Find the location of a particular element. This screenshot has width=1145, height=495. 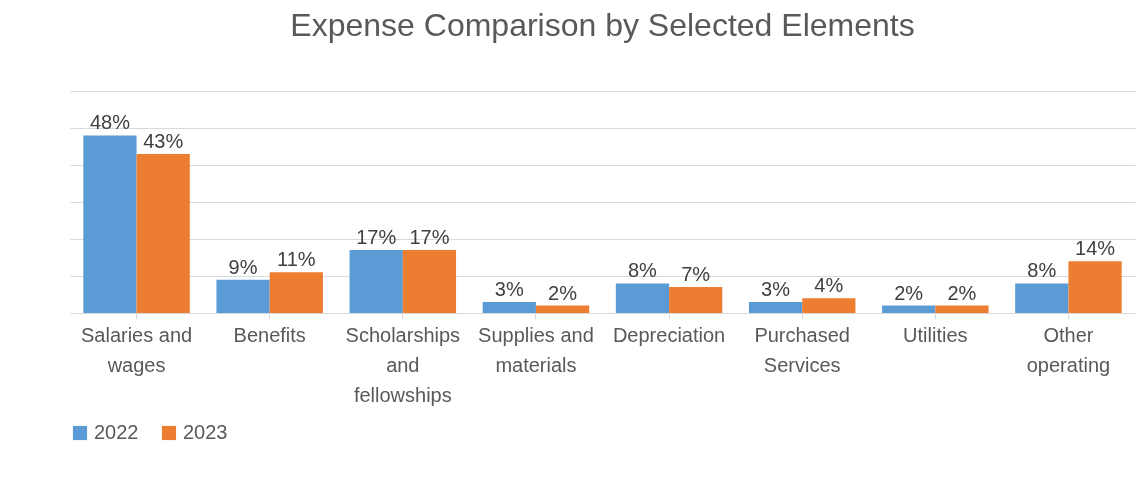

x-tick-label: Depreciation is located at coordinates (669, 334).